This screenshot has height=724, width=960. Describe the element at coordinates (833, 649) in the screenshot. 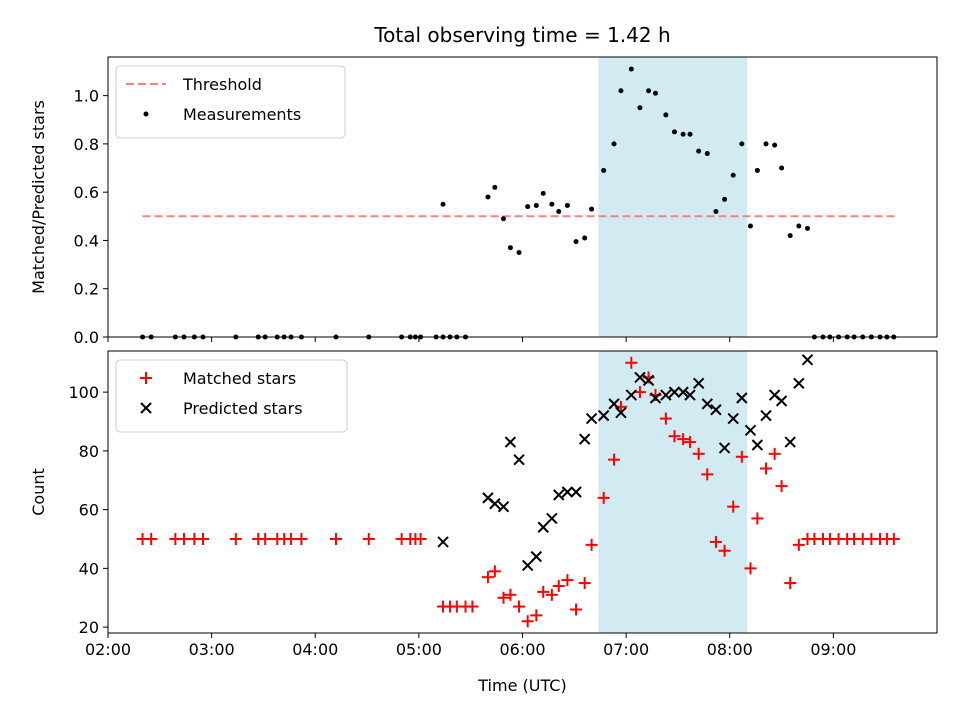

I see `x-tick-label: 09:00` at that location.